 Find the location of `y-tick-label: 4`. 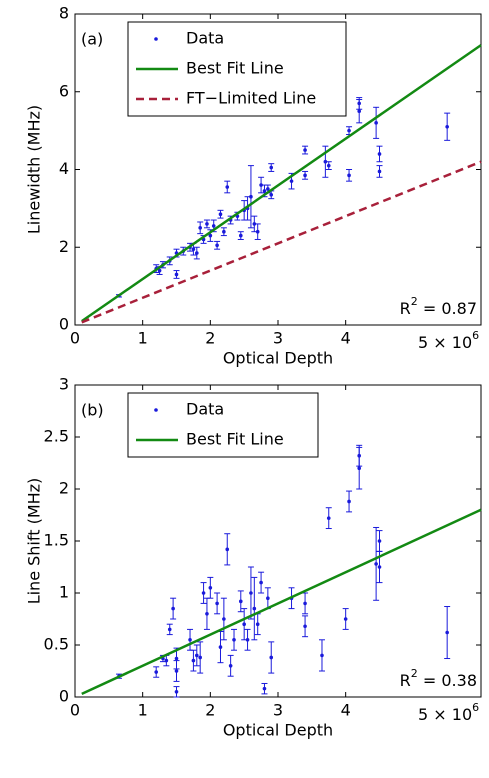

y-tick-label: 4 is located at coordinates (64, 168).